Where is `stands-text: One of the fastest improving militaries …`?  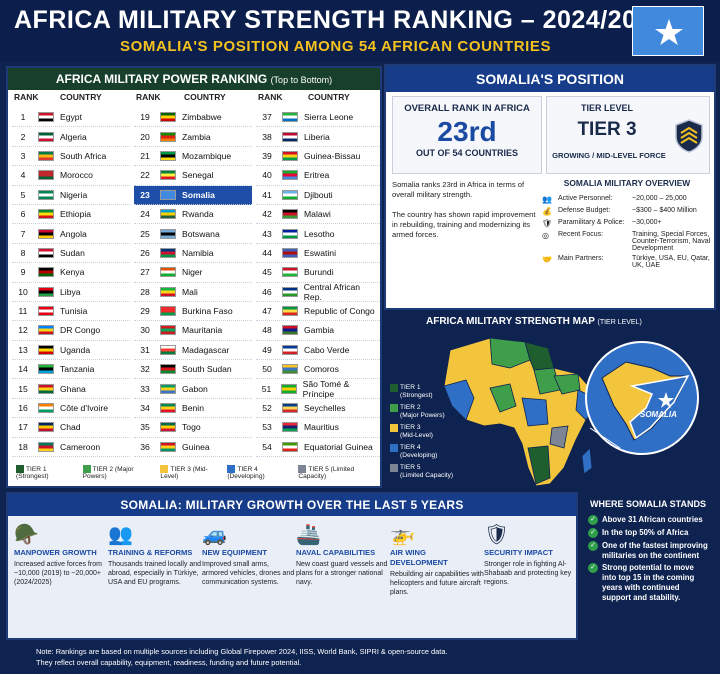 stands-text: One of the fastest improving militaries … is located at coordinates (655, 550).